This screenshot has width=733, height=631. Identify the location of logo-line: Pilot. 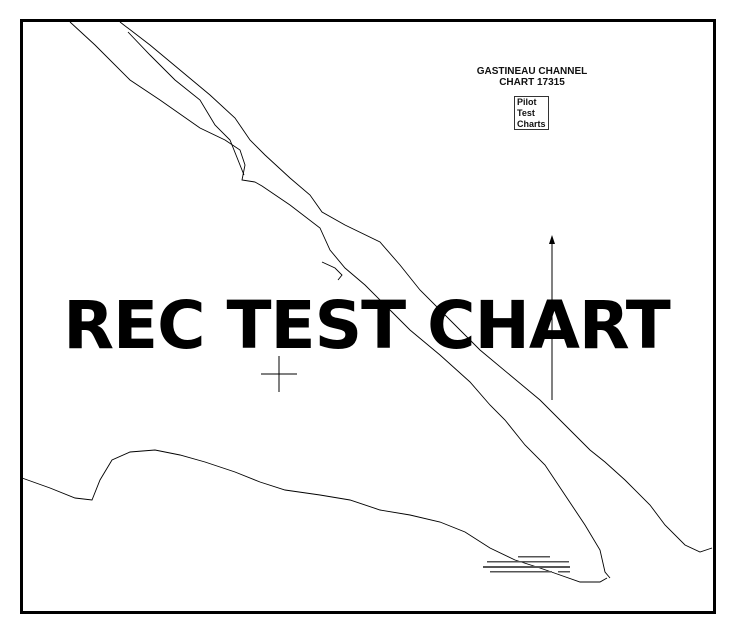
(527, 102).